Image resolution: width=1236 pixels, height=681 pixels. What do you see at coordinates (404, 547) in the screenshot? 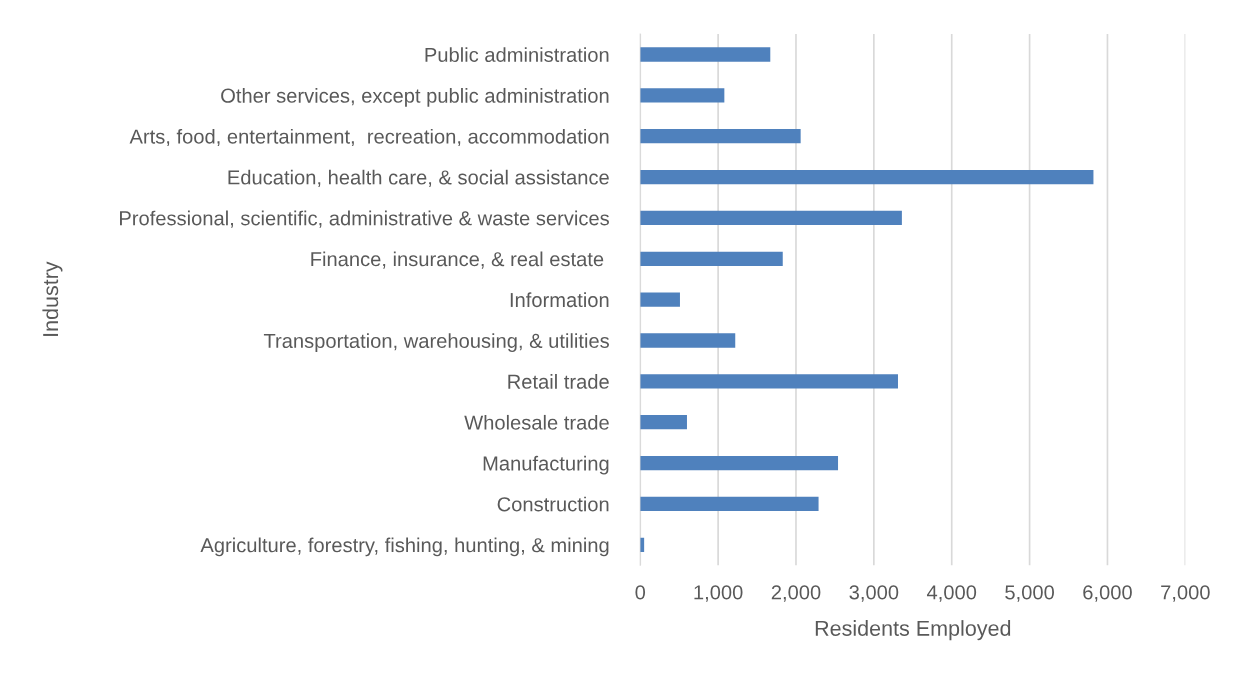
I see `y-tick-label: Agriculture, forestry, fishing, hunting, & mining` at bounding box center [404, 547].